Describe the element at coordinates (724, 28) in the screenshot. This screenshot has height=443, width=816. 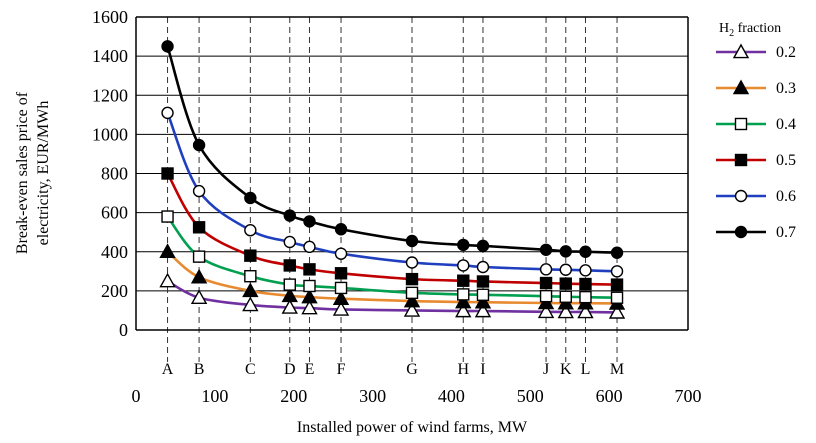
I see `legend-title-prefix: H` at that location.